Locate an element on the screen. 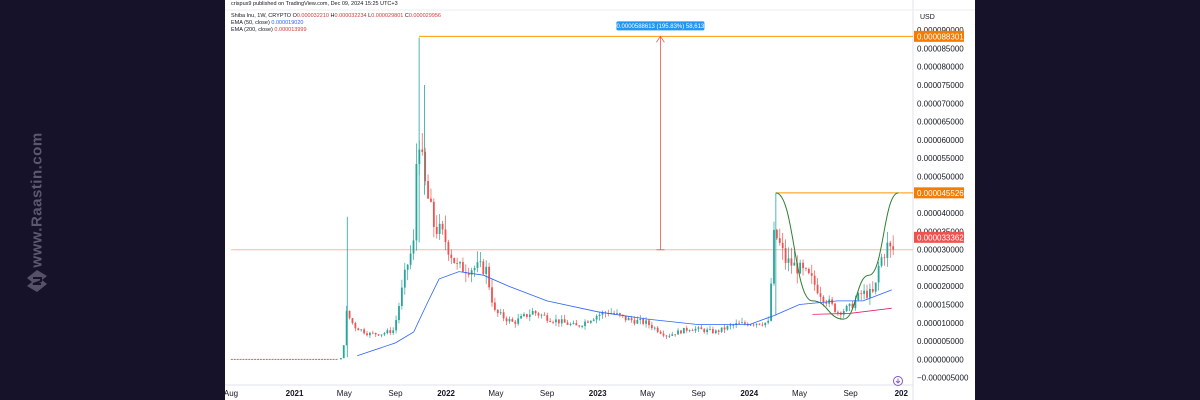 Image resolution: width=1200 pixels, height=400 pixels. price-label-text: 0.000088301 is located at coordinates (940, 36).